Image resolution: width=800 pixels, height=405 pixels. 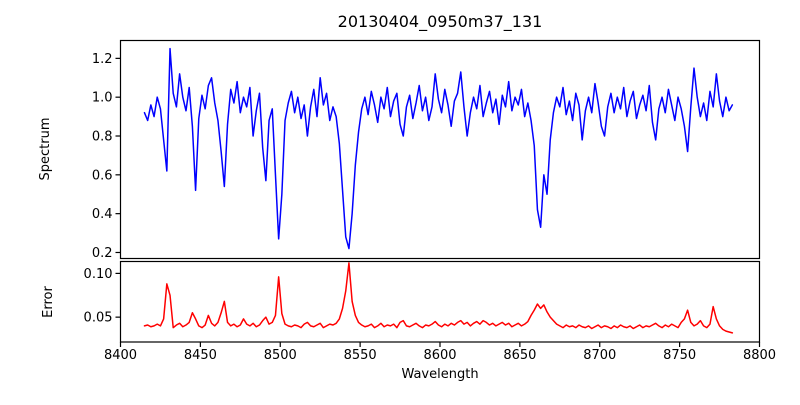 What do you see at coordinates (98, 274) in the screenshot?
I see `error-y-tick-label: 0.10` at bounding box center [98, 274].